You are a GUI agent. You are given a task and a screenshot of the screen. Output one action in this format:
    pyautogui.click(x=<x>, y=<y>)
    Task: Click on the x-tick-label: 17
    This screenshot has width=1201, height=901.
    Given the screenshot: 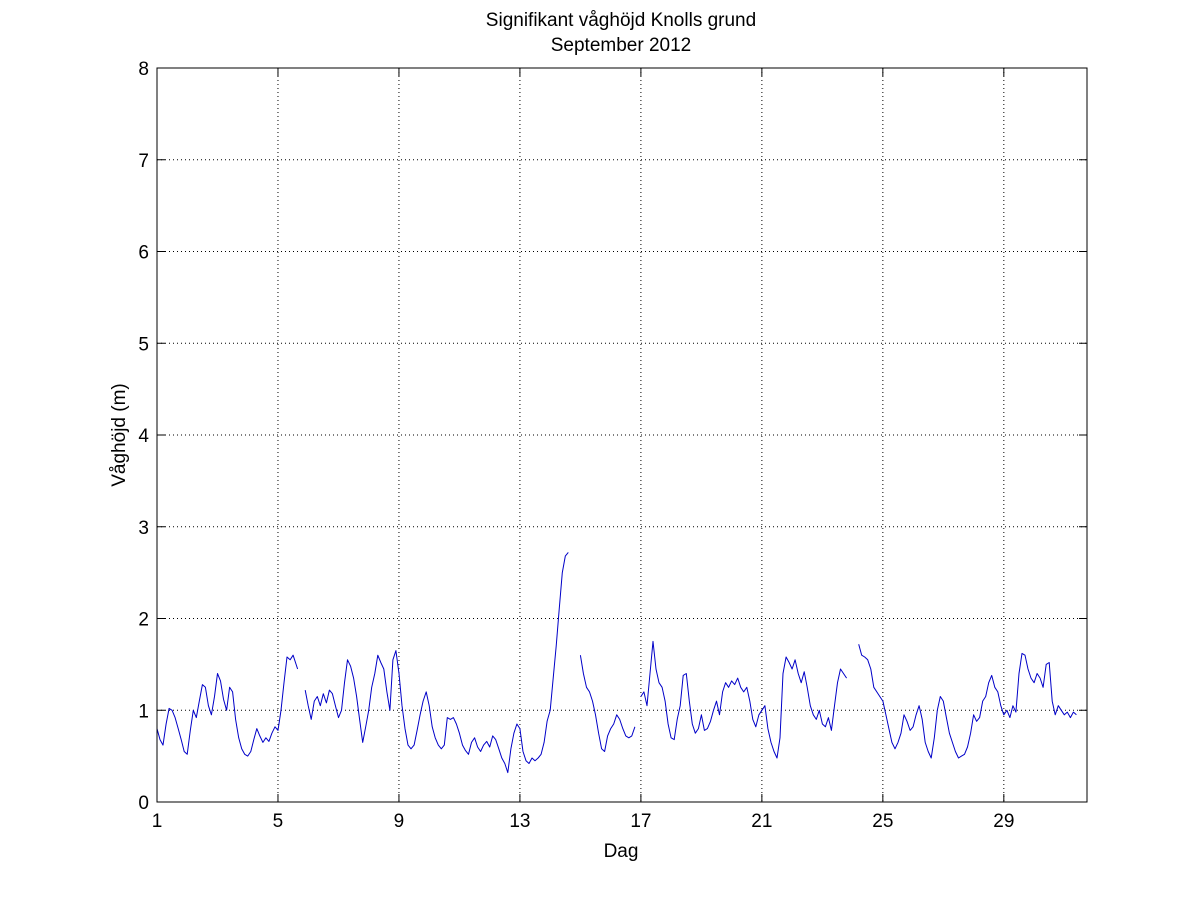 What is the action you would take?
    pyautogui.click(x=640, y=821)
    